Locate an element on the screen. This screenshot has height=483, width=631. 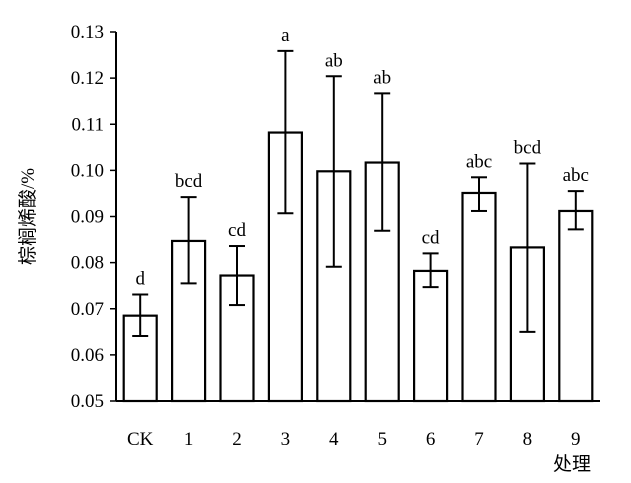
y-tick-label: 0.06 is located at coordinates (87, 355).